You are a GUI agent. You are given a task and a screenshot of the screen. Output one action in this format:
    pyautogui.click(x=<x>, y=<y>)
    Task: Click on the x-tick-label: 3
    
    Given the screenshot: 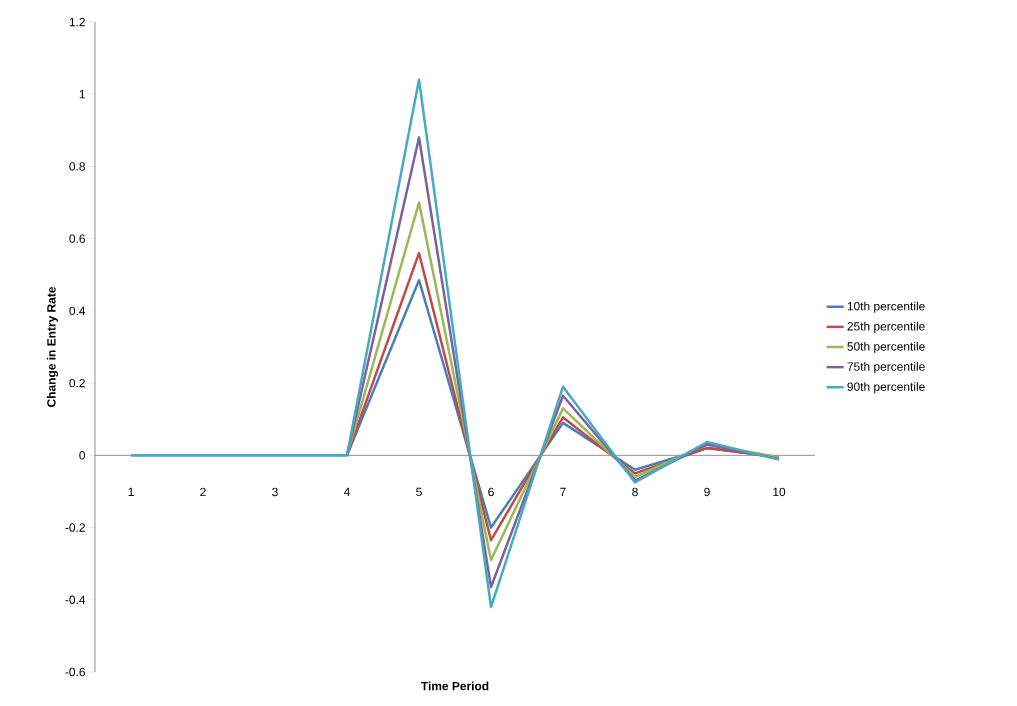 What is the action you would take?
    pyautogui.click(x=275, y=492)
    